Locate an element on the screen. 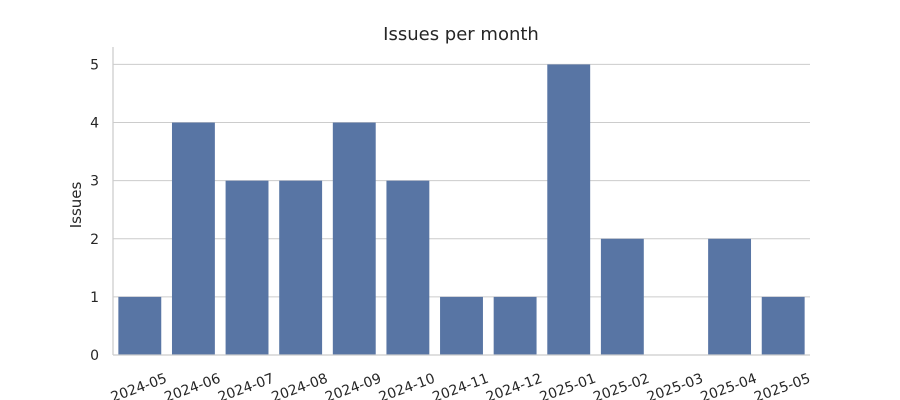 The height and width of the screenshot is (400, 900). y-tick-label-1: 1 is located at coordinates (94, 298).